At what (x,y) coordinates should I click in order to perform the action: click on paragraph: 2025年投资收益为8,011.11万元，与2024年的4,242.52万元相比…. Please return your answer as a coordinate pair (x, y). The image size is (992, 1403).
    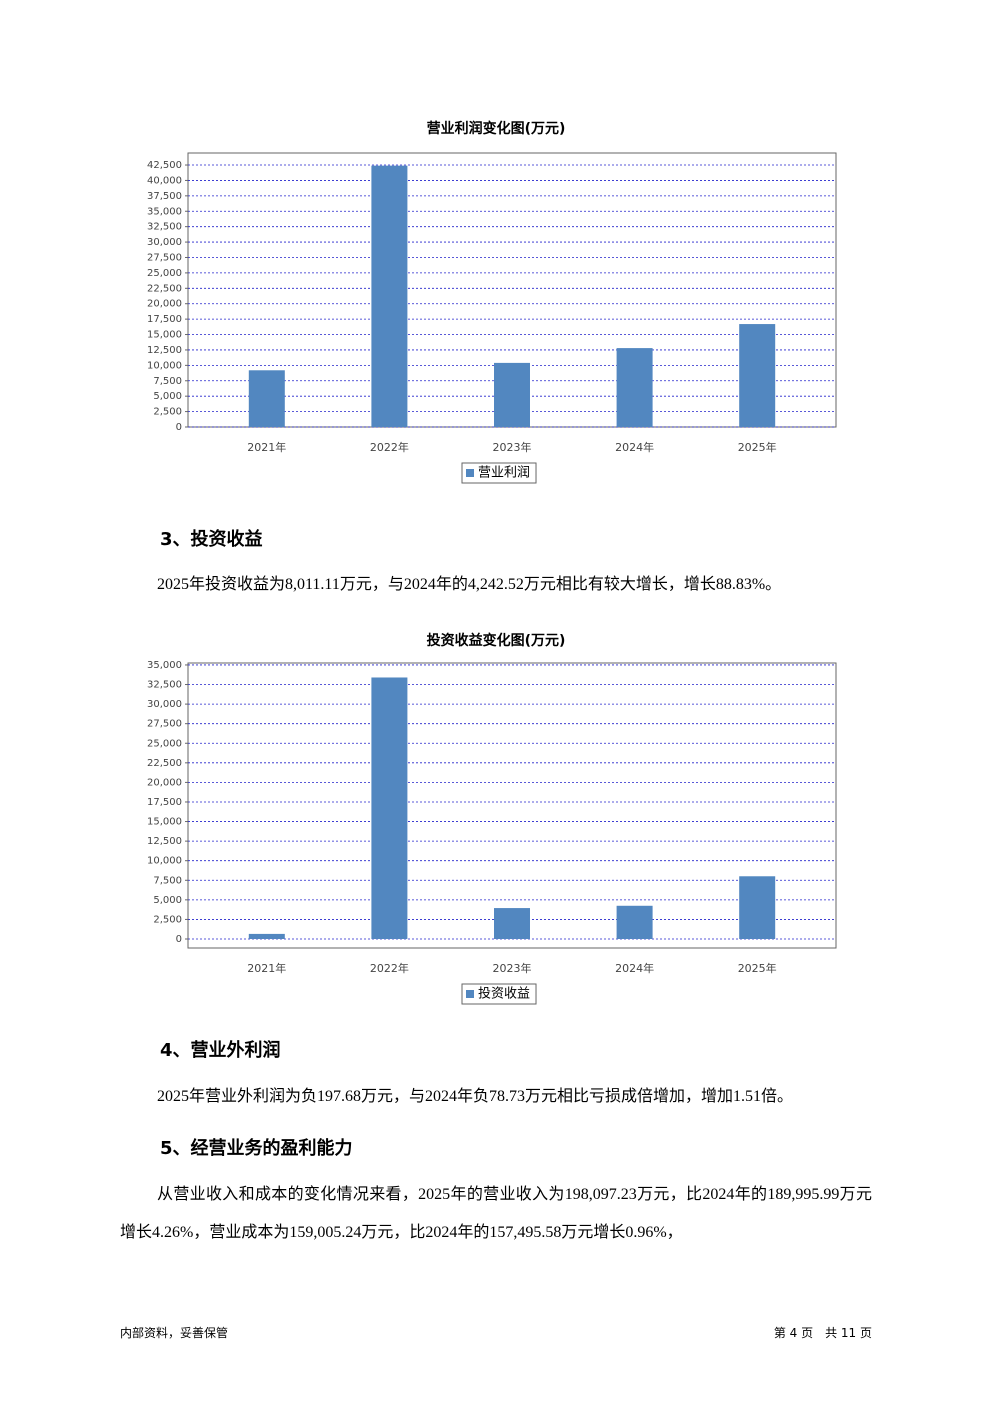
    Looking at the image, I should click on (469, 584).